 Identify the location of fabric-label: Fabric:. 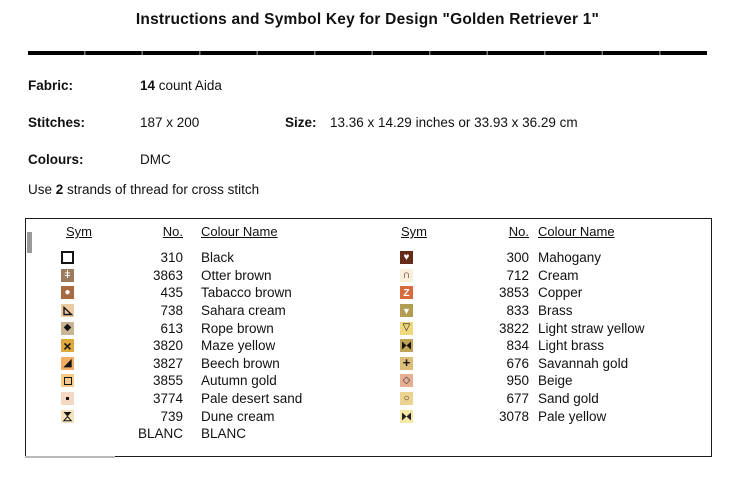
(51, 85).